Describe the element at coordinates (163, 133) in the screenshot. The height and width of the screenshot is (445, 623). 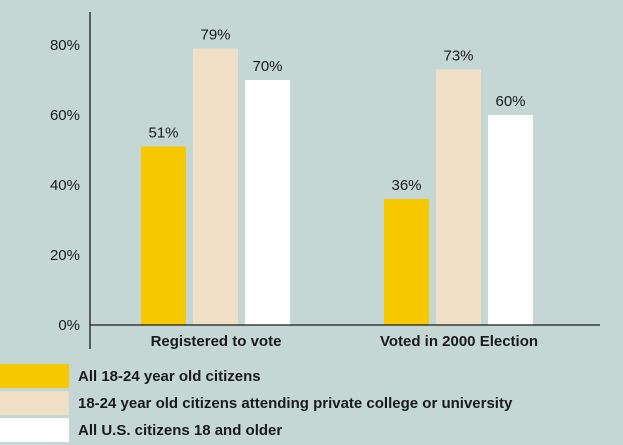
I see `bar-value-label: 51%` at that location.